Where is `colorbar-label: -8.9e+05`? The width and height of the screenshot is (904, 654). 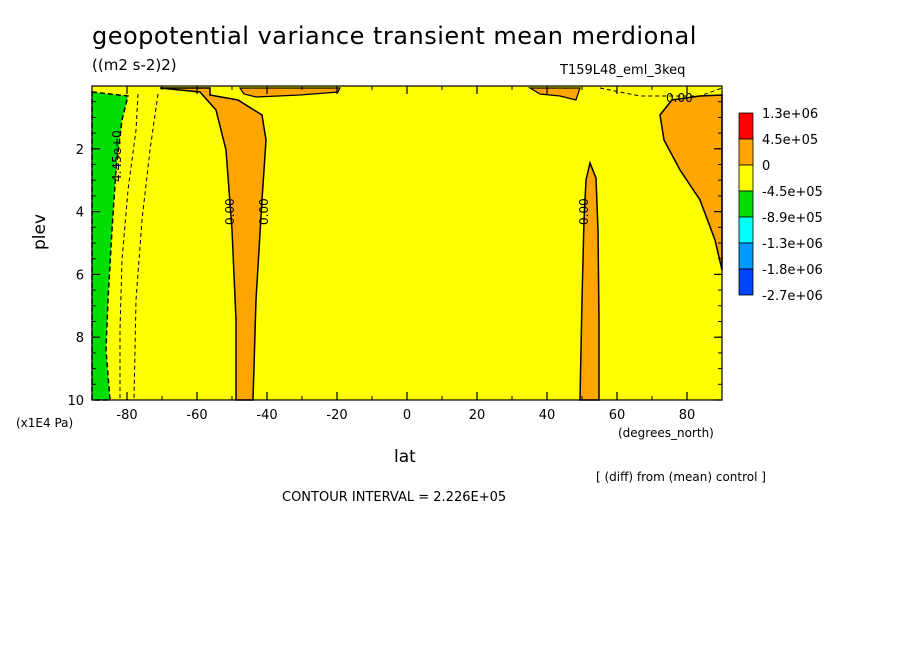 colorbar-label: -8.9e+05 is located at coordinates (792, 218).